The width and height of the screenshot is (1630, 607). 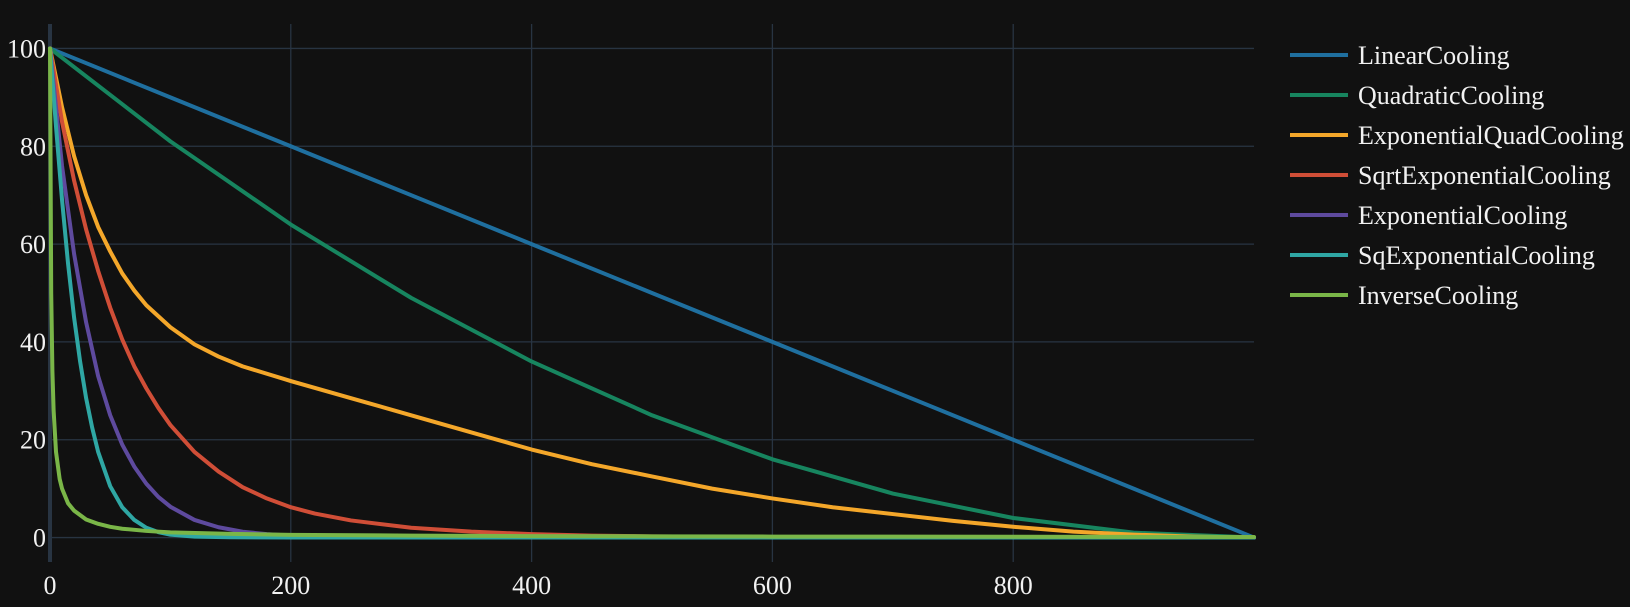 What do you see at coordinates (1438, 295) in the screenshot?
I see `legend-label: InverseCooling` at bounding box center [1438, 295].